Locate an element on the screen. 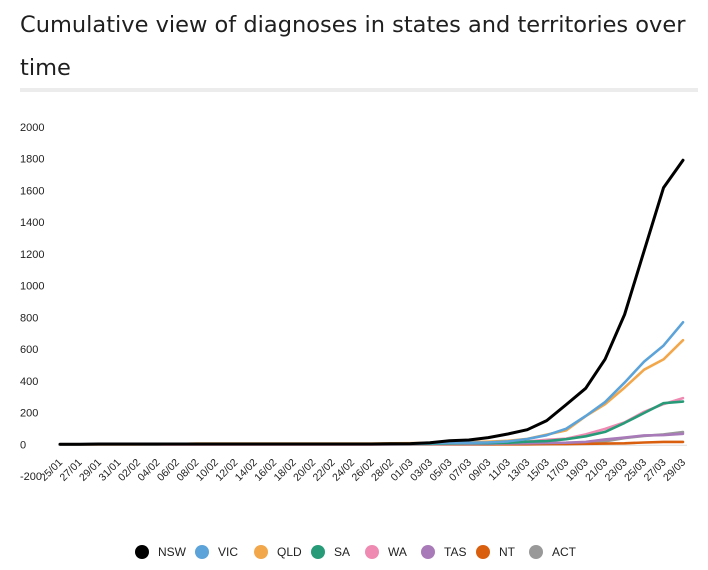 This screenshot has height=570, width=708. legend-label: SA is located at coordinates (342, 552).